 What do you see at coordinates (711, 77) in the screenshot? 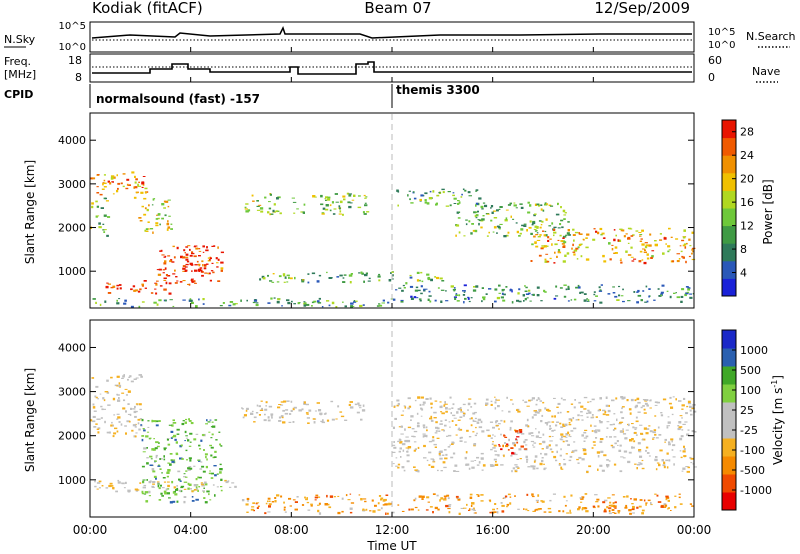
I see `nave-tick-low: 0` at bounding box center [711, 77].